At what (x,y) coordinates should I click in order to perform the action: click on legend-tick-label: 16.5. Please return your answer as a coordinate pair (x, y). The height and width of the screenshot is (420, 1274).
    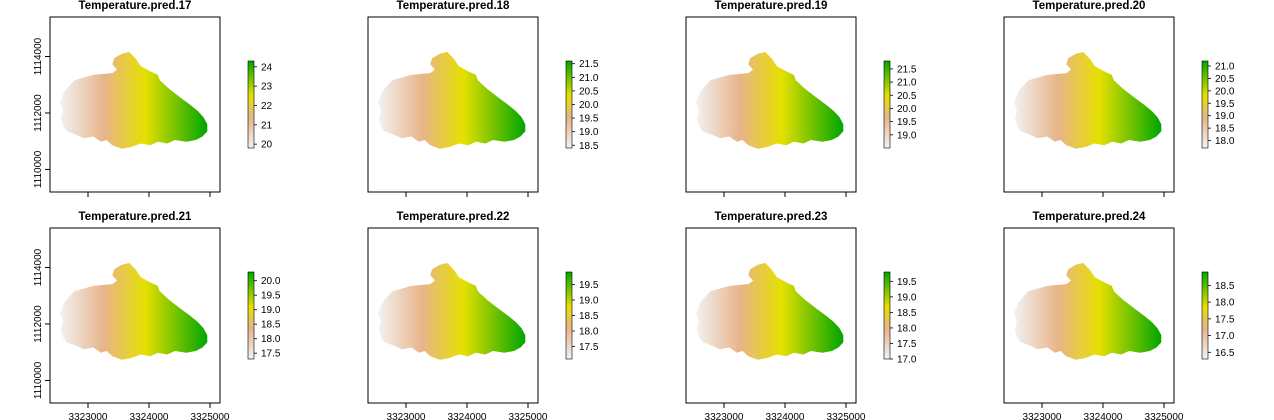
    Looking at the image, I should click on (1225, 353).